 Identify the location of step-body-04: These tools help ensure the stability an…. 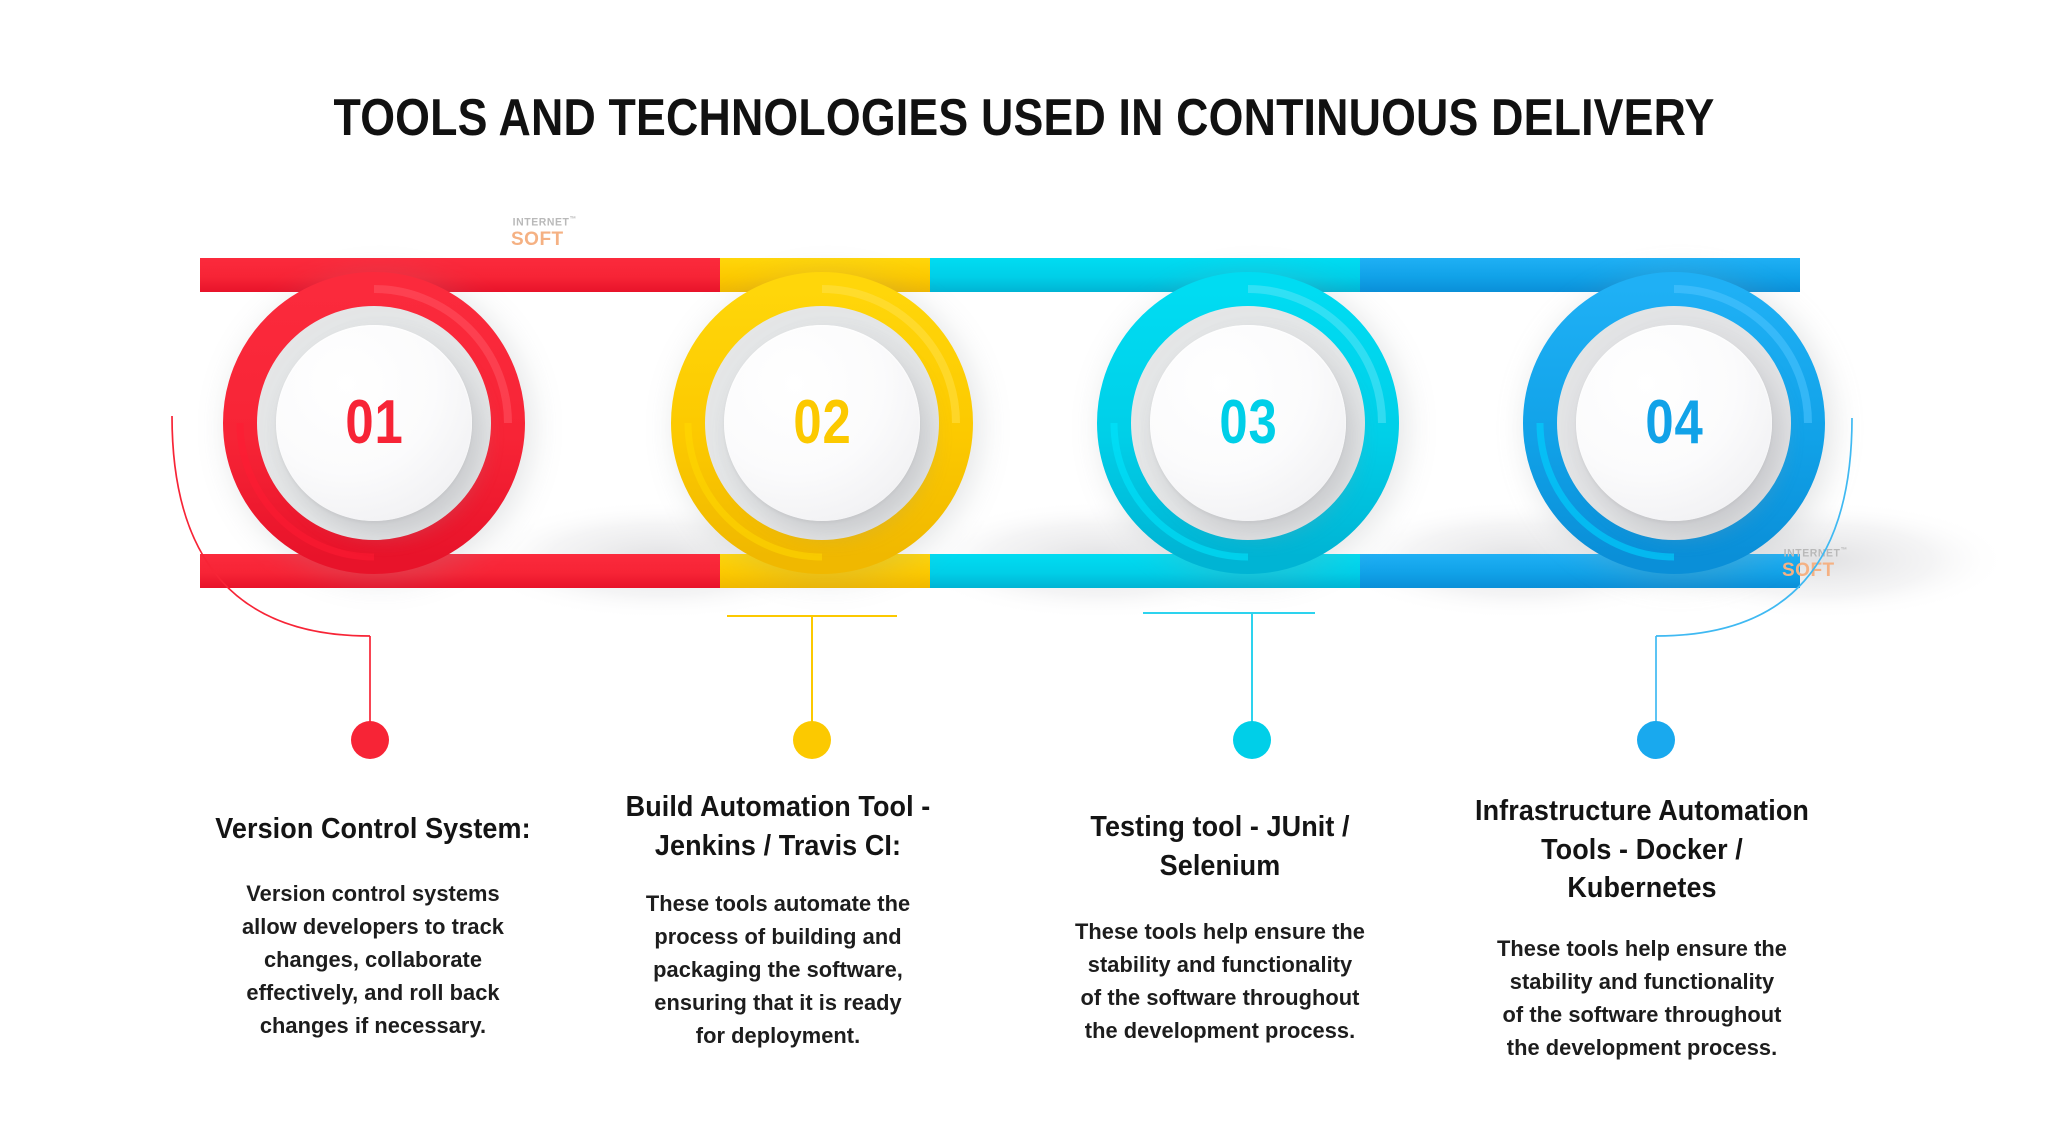
(1642, 997).